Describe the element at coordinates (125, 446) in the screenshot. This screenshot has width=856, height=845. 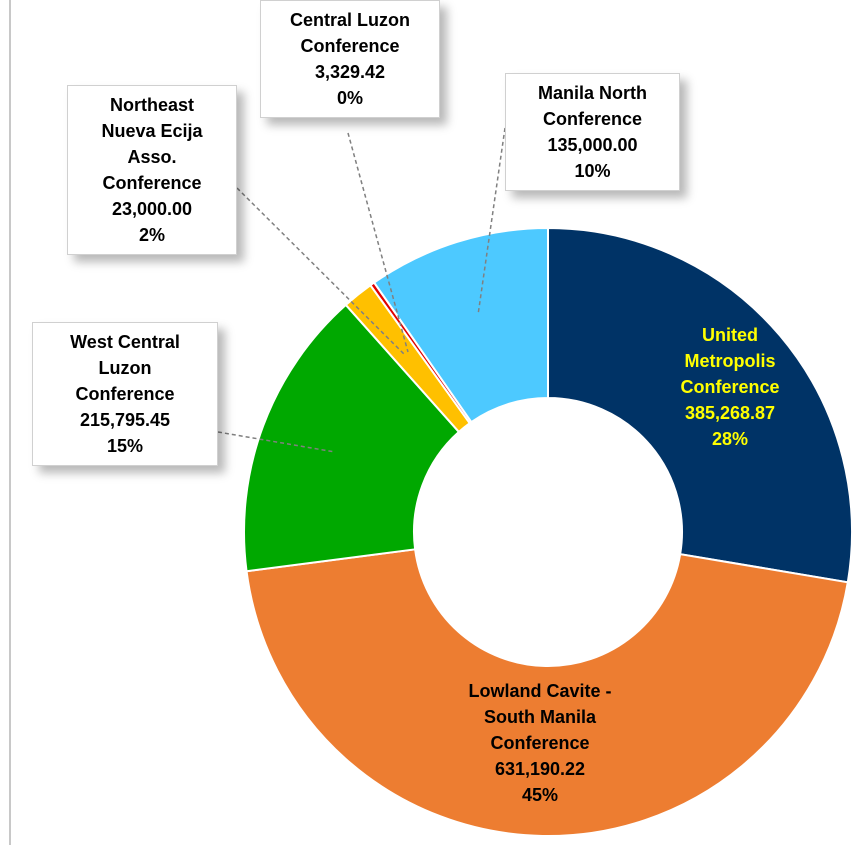
I see `label-percent: 15%` at that location.